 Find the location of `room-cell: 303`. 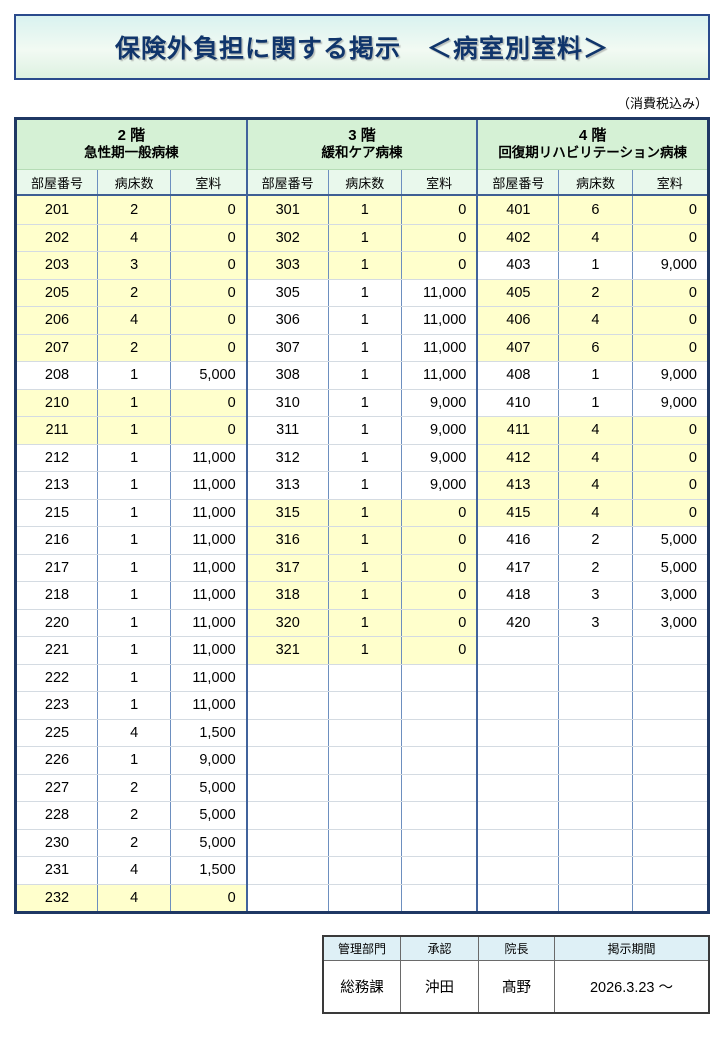

room-cell: 303 is located at coordinates (287, 265).